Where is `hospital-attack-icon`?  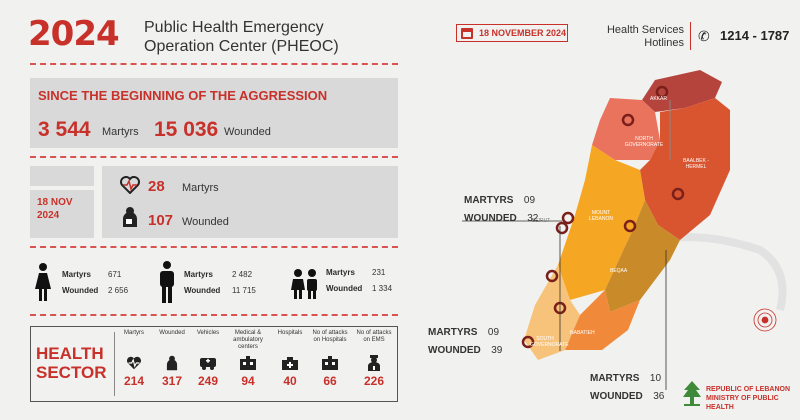 hospital-attack-icon is located at coordinates (330, 363).